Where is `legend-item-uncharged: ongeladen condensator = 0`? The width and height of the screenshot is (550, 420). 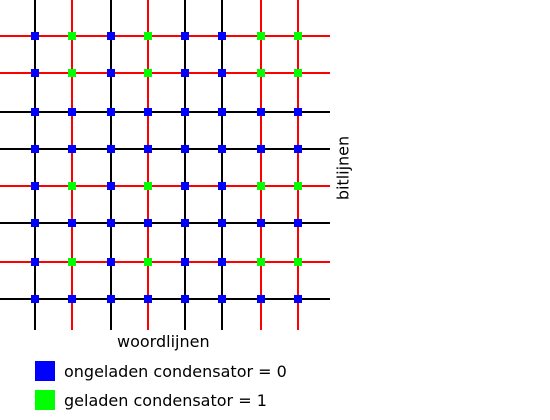 legend-item-uncharged: ongeladen condensator = 0 is located at coordinates (161, 371).